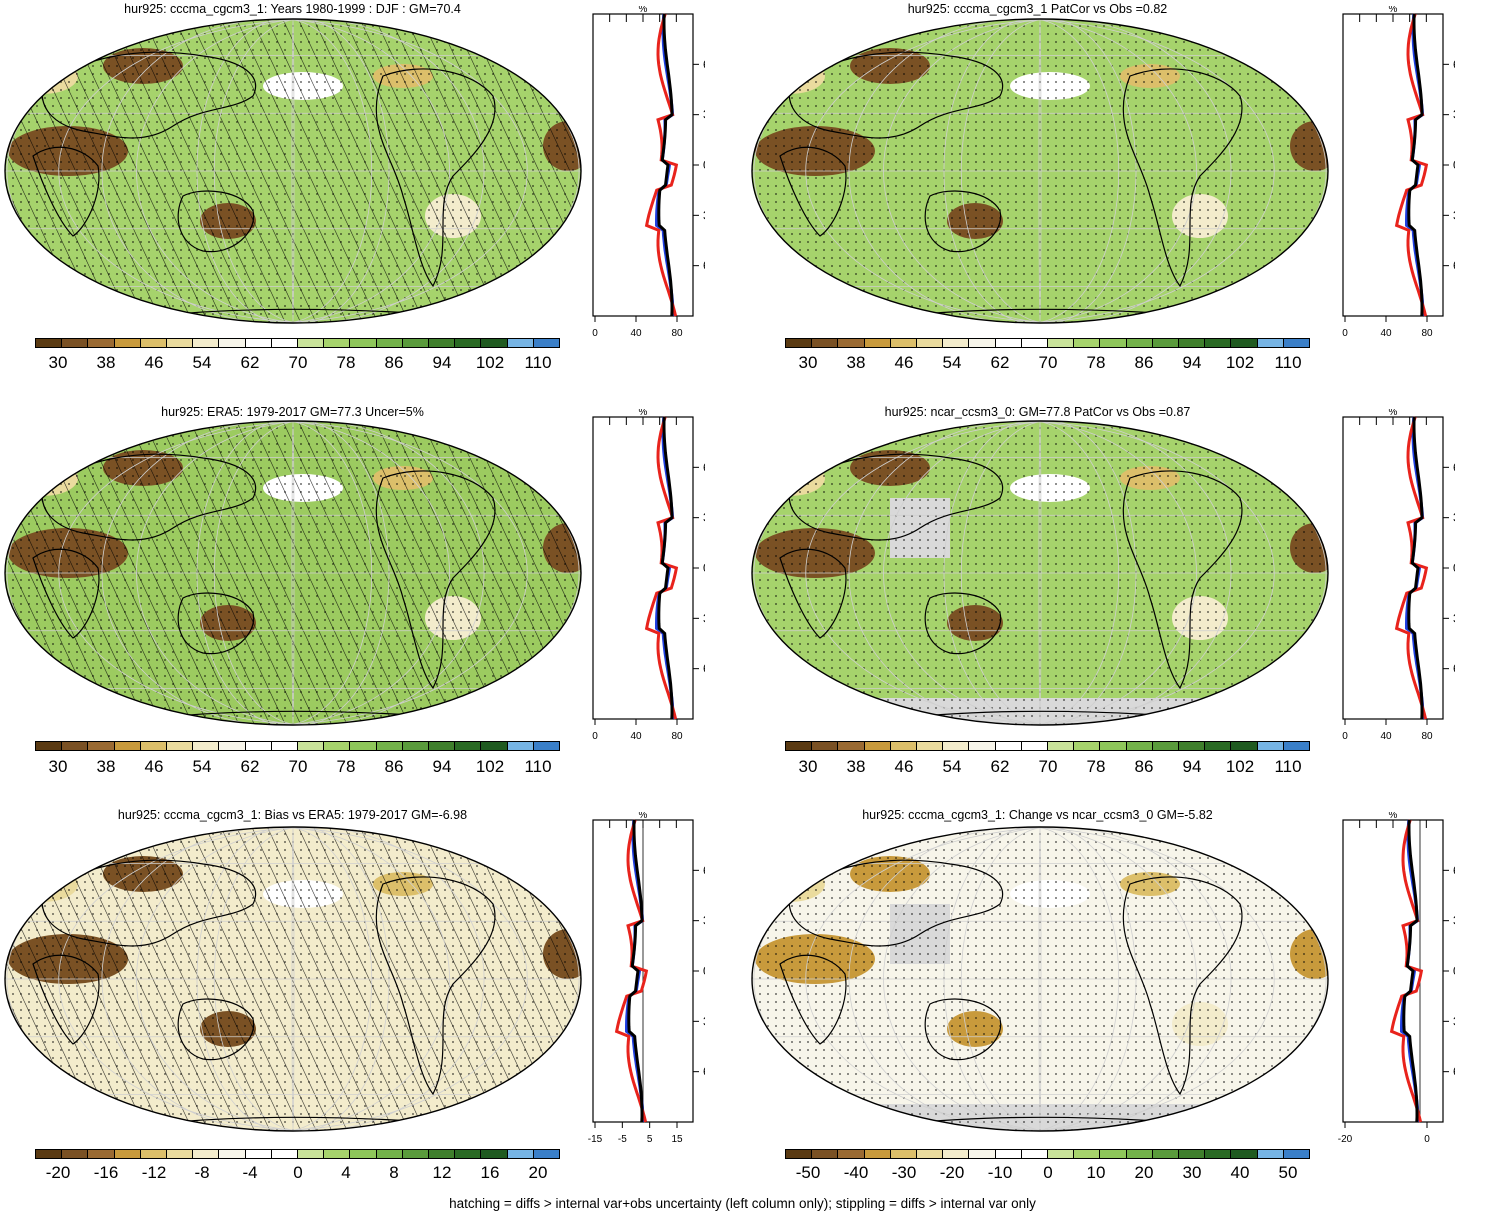 This screenshot has height=1212, width=1485. What do you see at coordinates (636, 333) in the screenshot?
I see `profile-x-tick-label: 40` at bounding box center [636, 333].